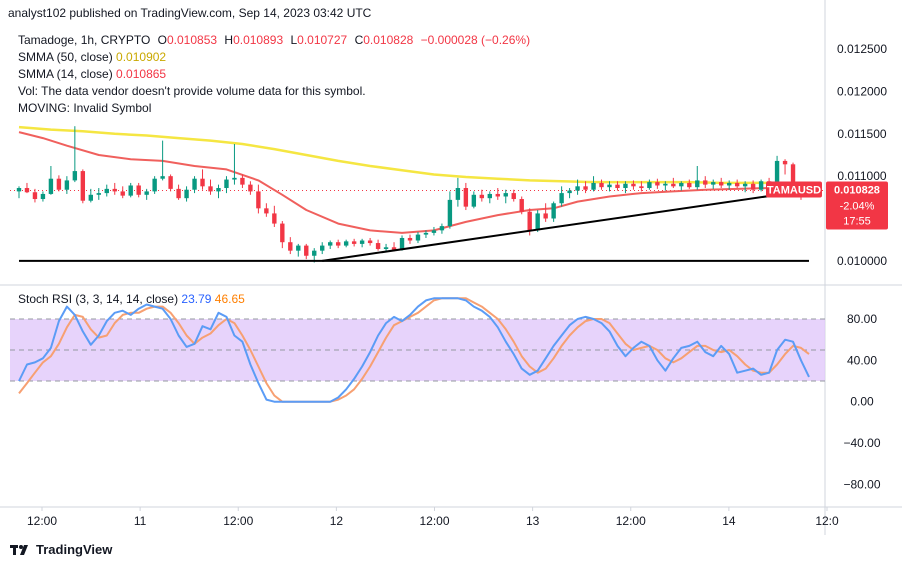 This screenshot has height=569, width=902. I want to click on c-value: 0.010828, so click(388, 40).